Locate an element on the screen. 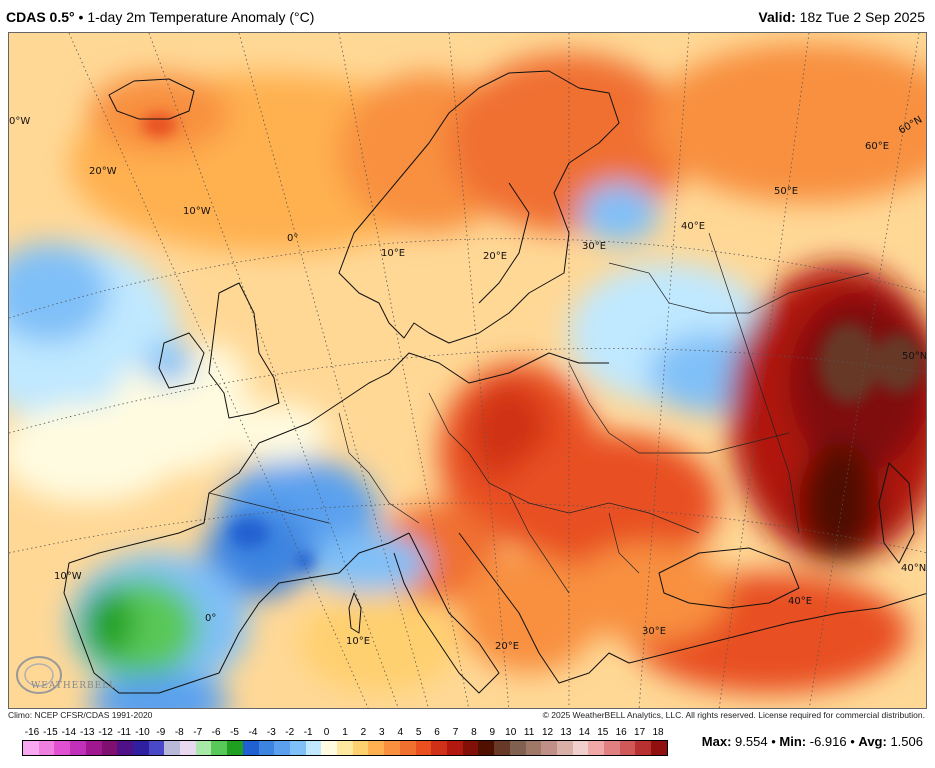 The image size is (935, 768). label-20w: 20°W is located at coordinates (103, 171).